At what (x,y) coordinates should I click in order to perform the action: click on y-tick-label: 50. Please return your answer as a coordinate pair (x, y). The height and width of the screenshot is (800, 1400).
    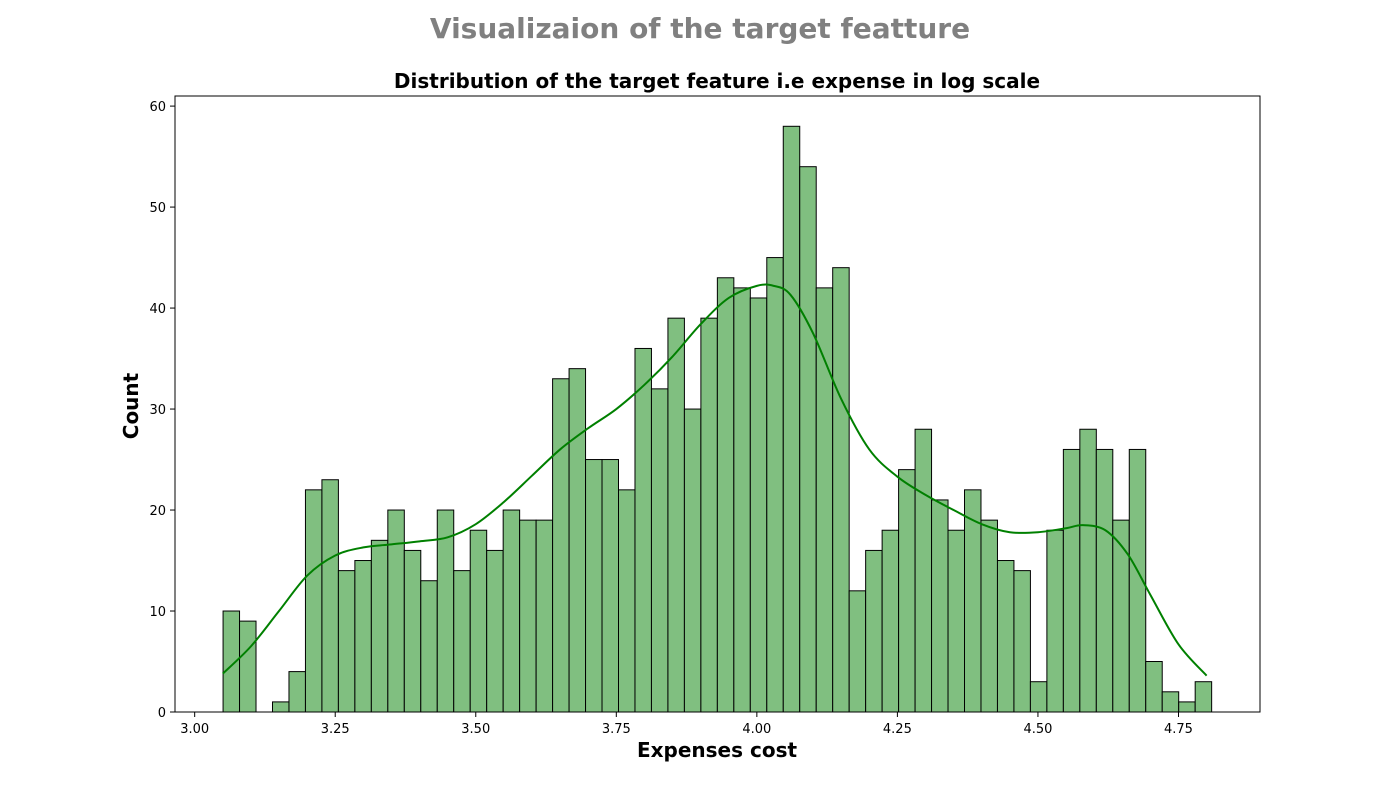
    Looking at the image, I should click on (157, 208).